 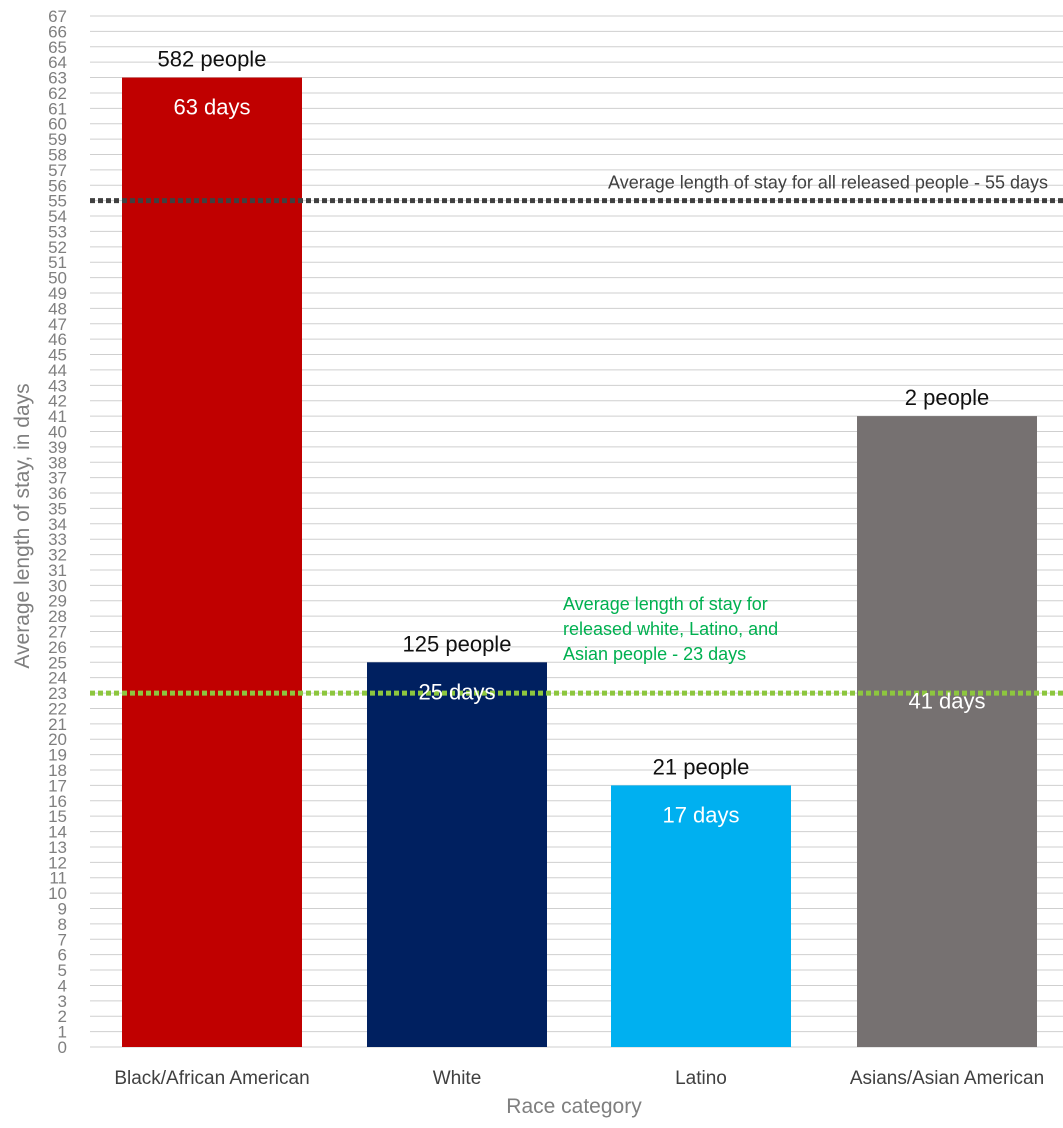 What do you see at coordinates (57, 616) in the screenshot?
I see `y-tick-label: 28` at bounding box center [57, 616].